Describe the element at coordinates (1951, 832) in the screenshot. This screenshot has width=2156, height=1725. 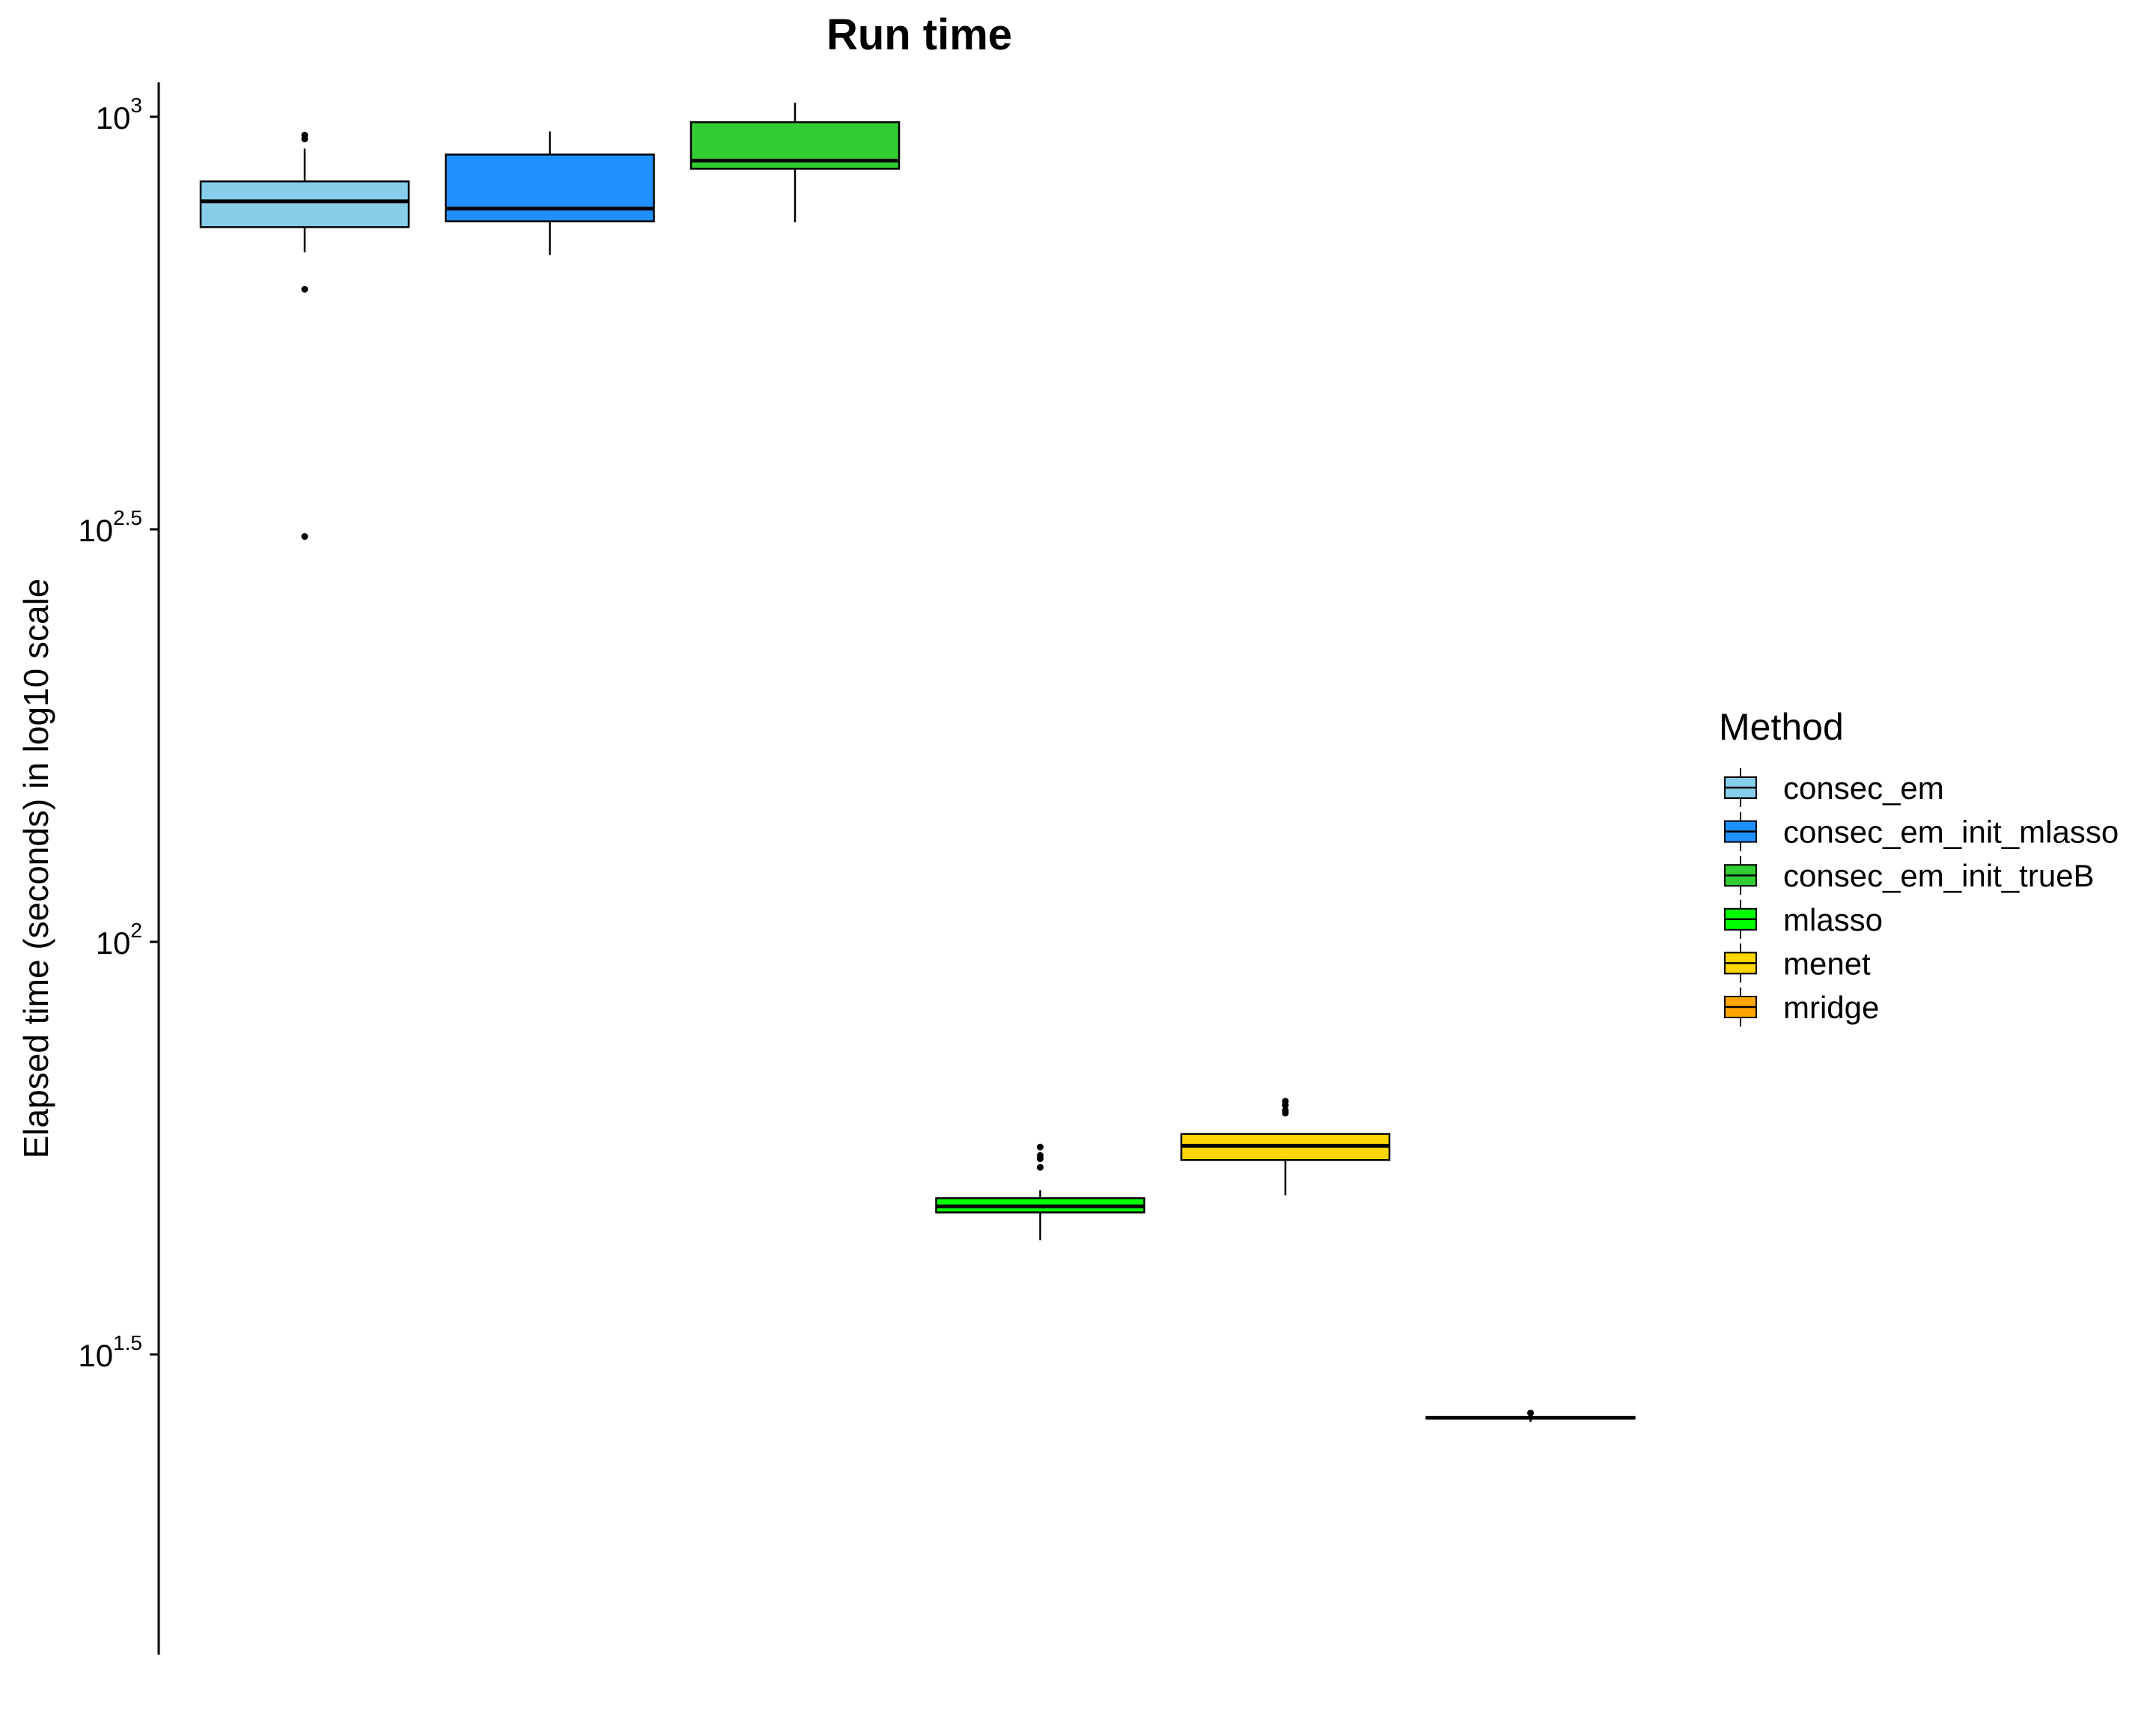
I see `legend-label: consec_em_init_mlasso` at that location.